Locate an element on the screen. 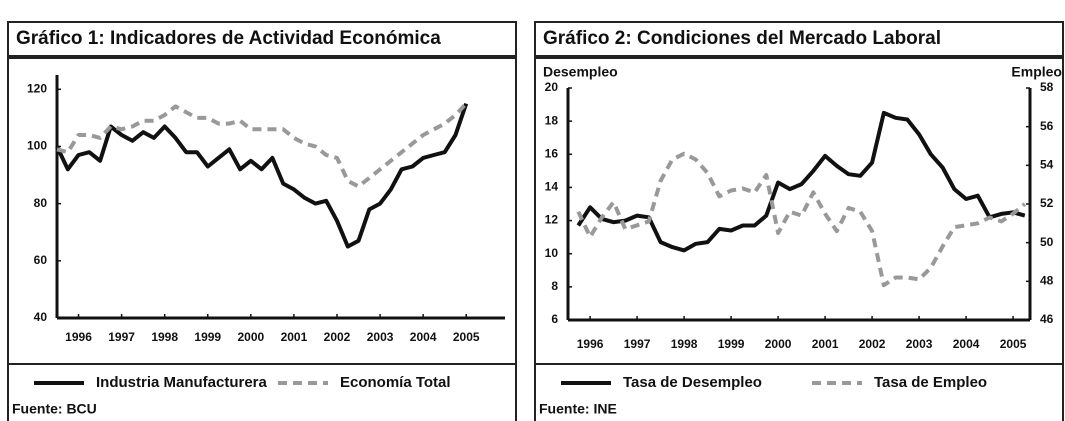  y2-tick-label: 56 is located at coordinates (1047, 126).